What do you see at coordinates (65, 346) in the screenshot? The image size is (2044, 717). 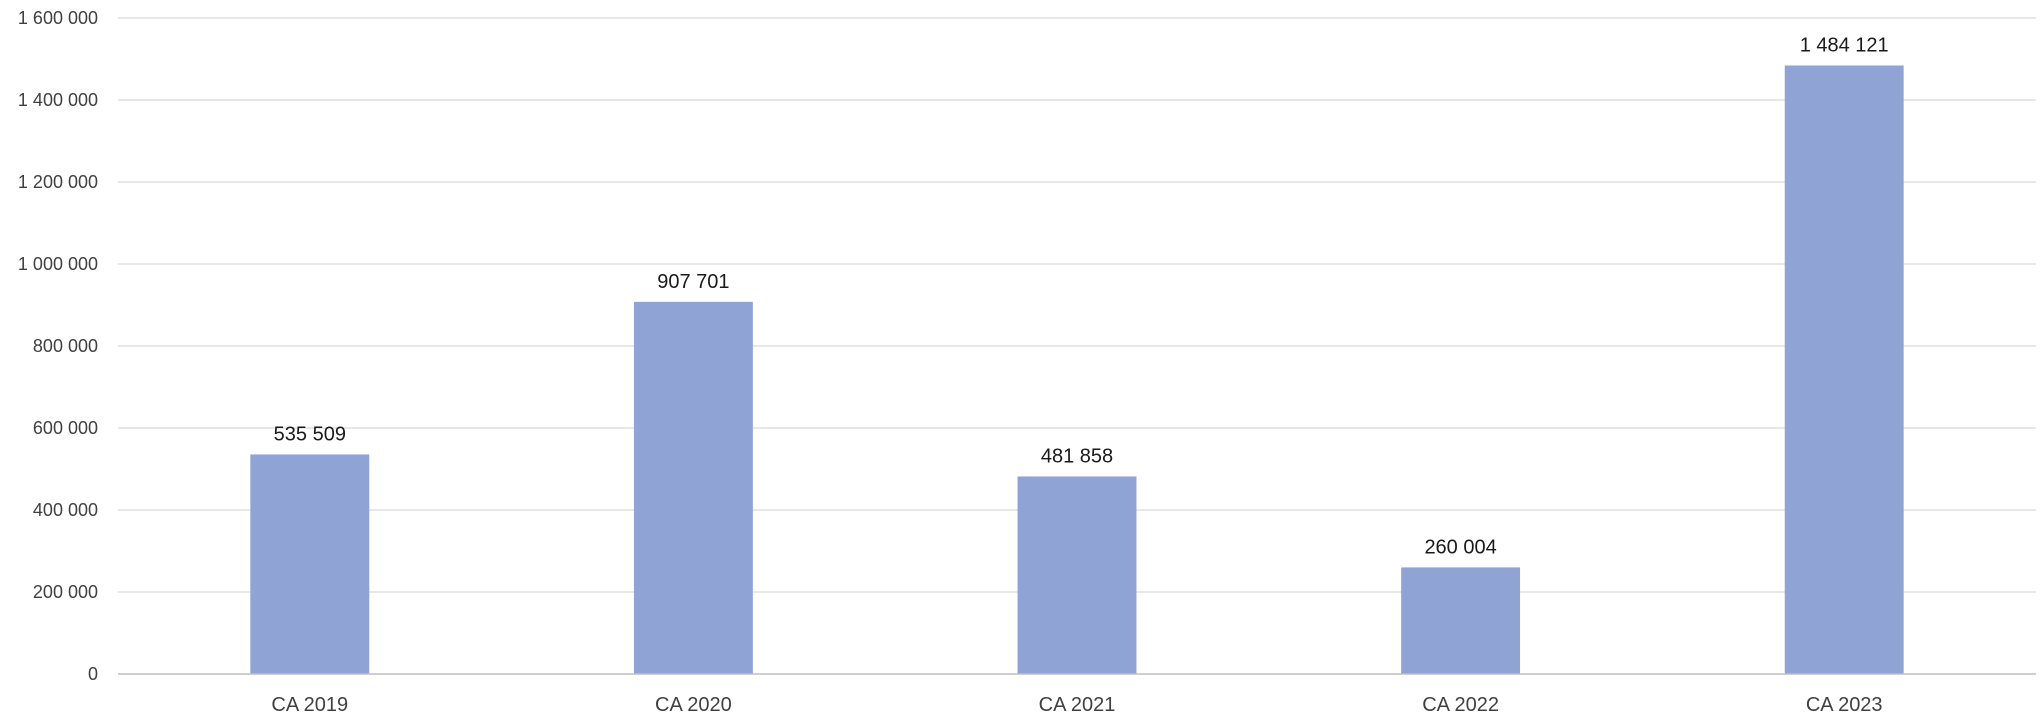 I see `y-tick-label: 800 000` at bounding box center [65, 346].